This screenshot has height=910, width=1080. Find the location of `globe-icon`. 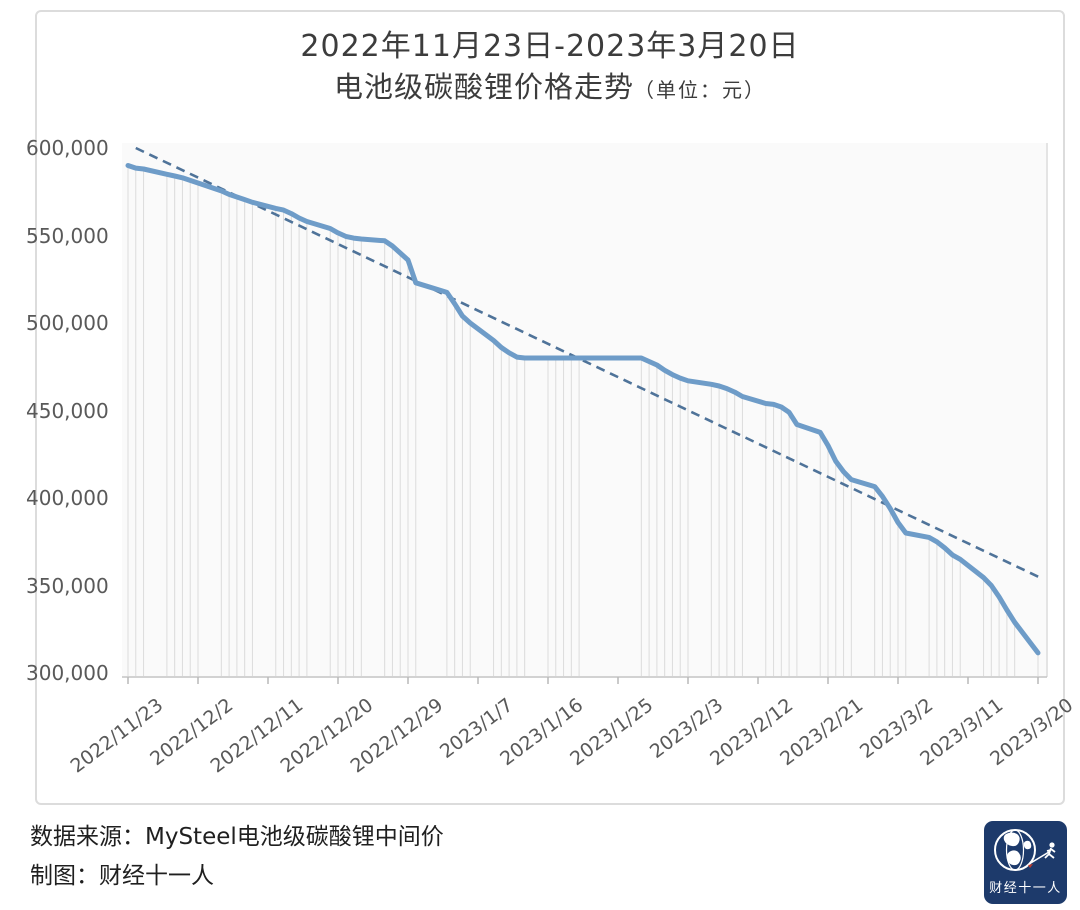

globe-icon is located at coordinates (1015, 850).